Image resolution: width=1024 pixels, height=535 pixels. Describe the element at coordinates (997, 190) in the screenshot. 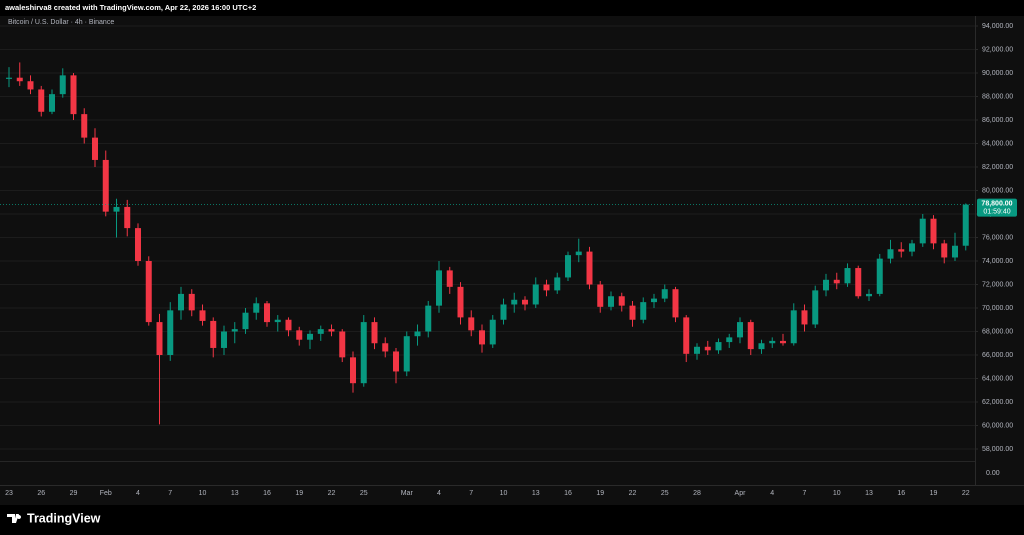

I see `y-tick-label: 80,000.00` at that location.